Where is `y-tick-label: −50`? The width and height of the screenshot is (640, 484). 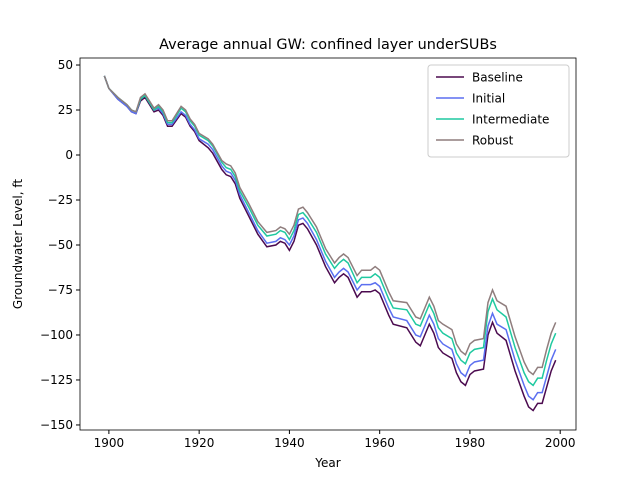 y-tick-label: −50 is located at coordinates (60, 245).